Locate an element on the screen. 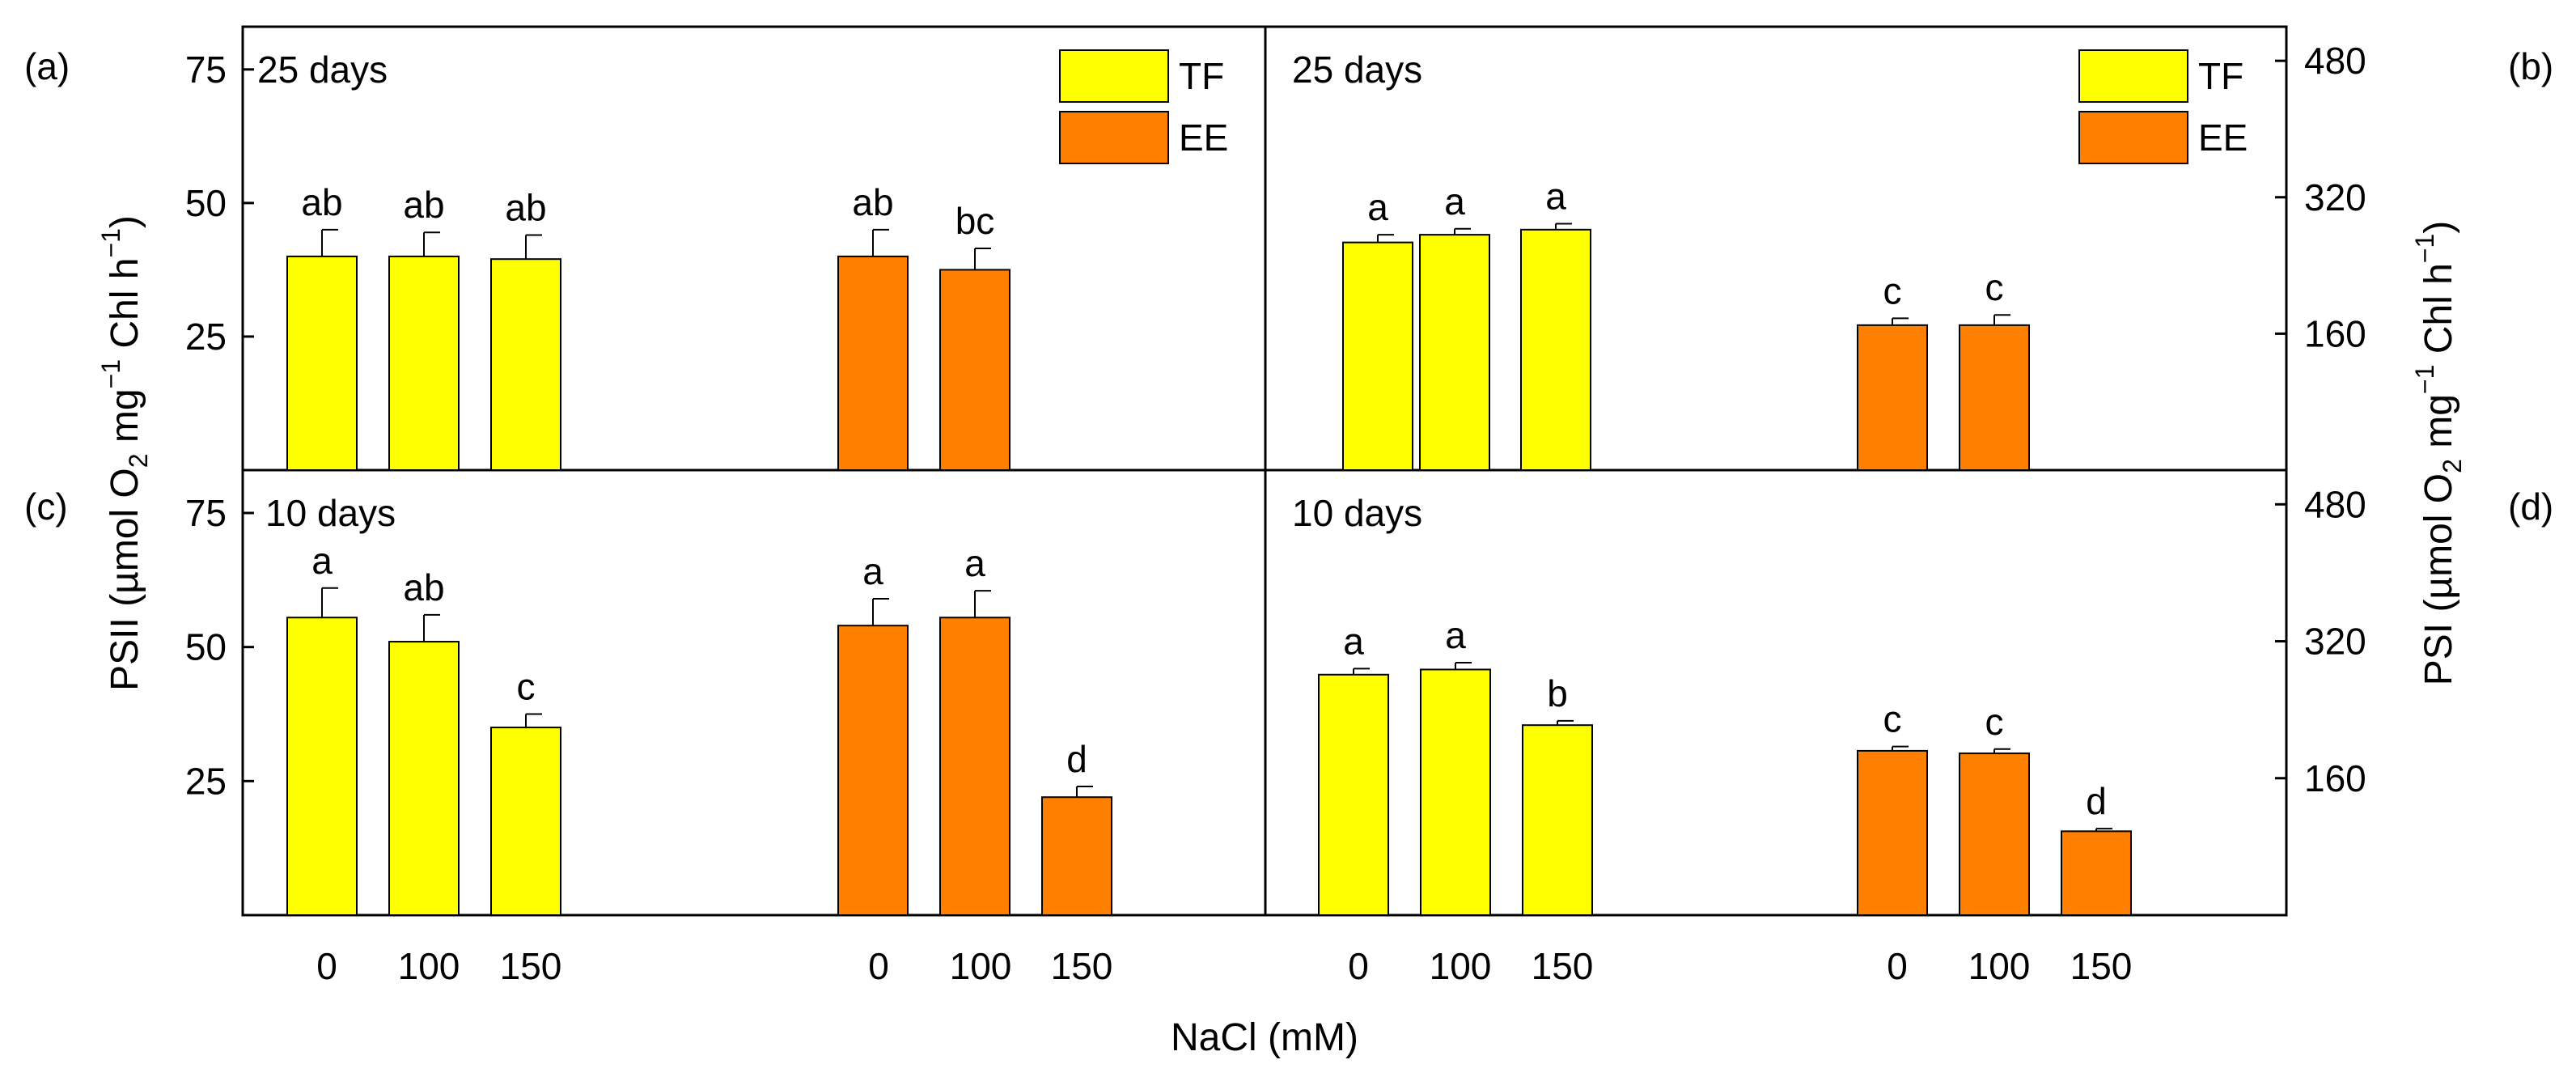 This screenshot has width=2576, height=1081. panel-id-label: (a) is located at coordinates (47, 66).